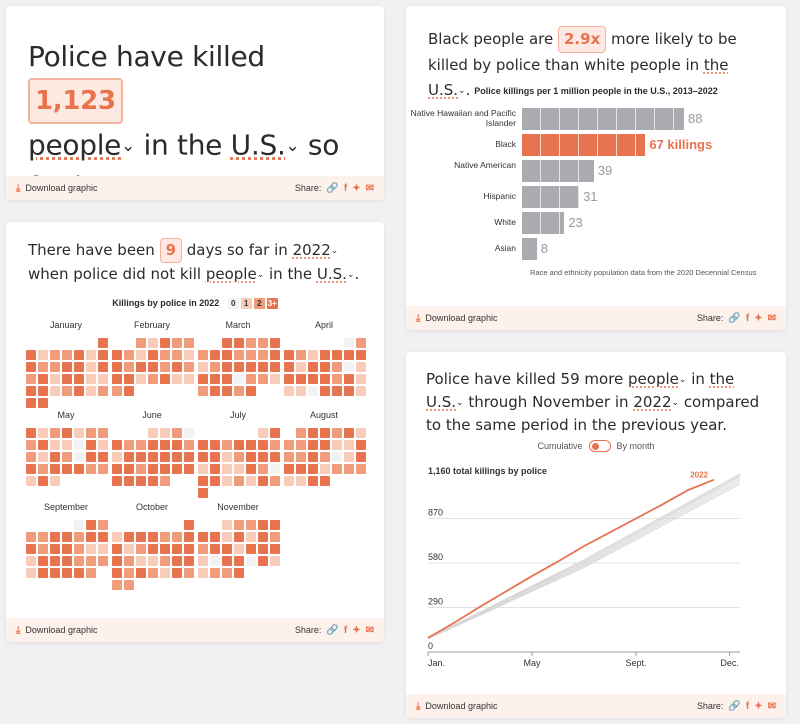  Describe the element at coordinates (596, 446) in the screenshot. I see `view-toggle: Cumulative By month` at that location.